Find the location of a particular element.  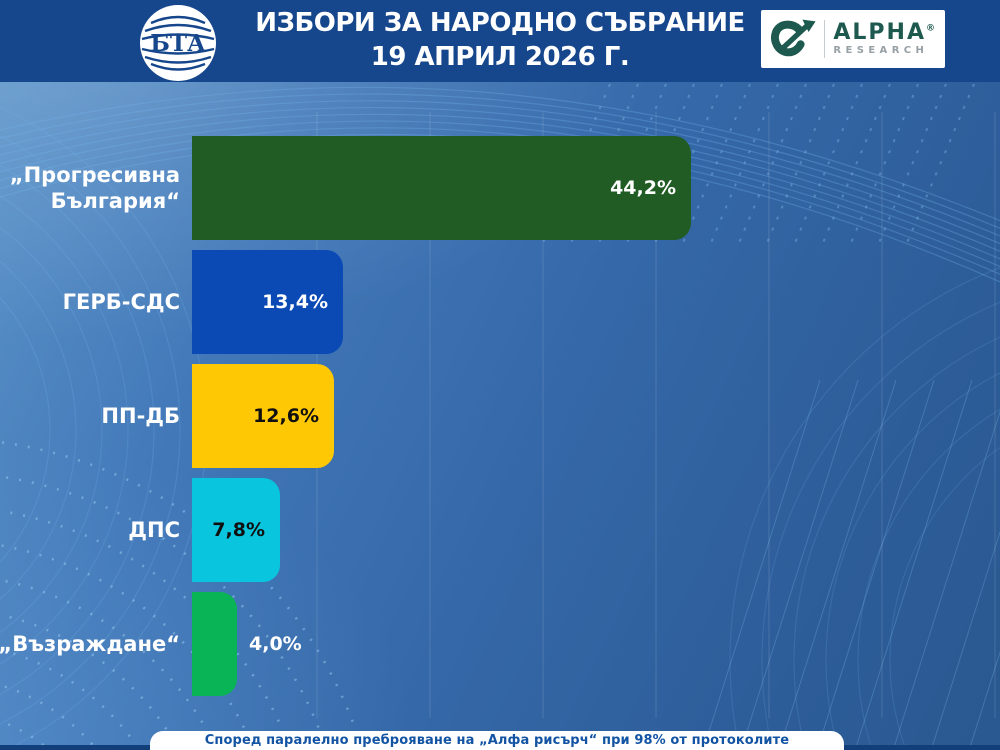

value-label: 7,8% is located at coordinates (238, 530).